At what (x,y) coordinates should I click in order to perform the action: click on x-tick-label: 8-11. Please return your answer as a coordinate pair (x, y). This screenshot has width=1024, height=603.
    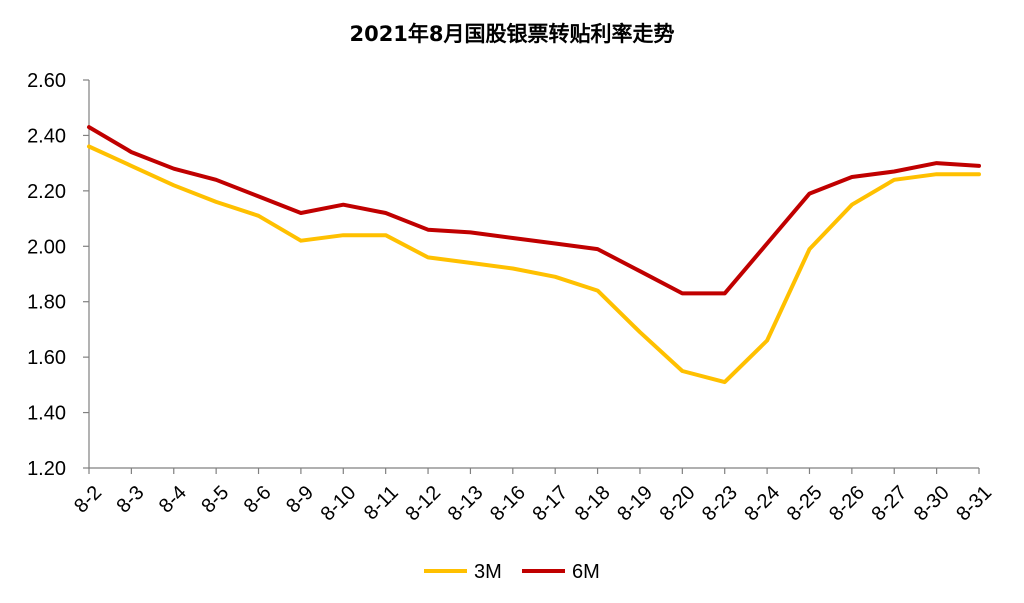
    Looking at the image, I should click on (381, 503).